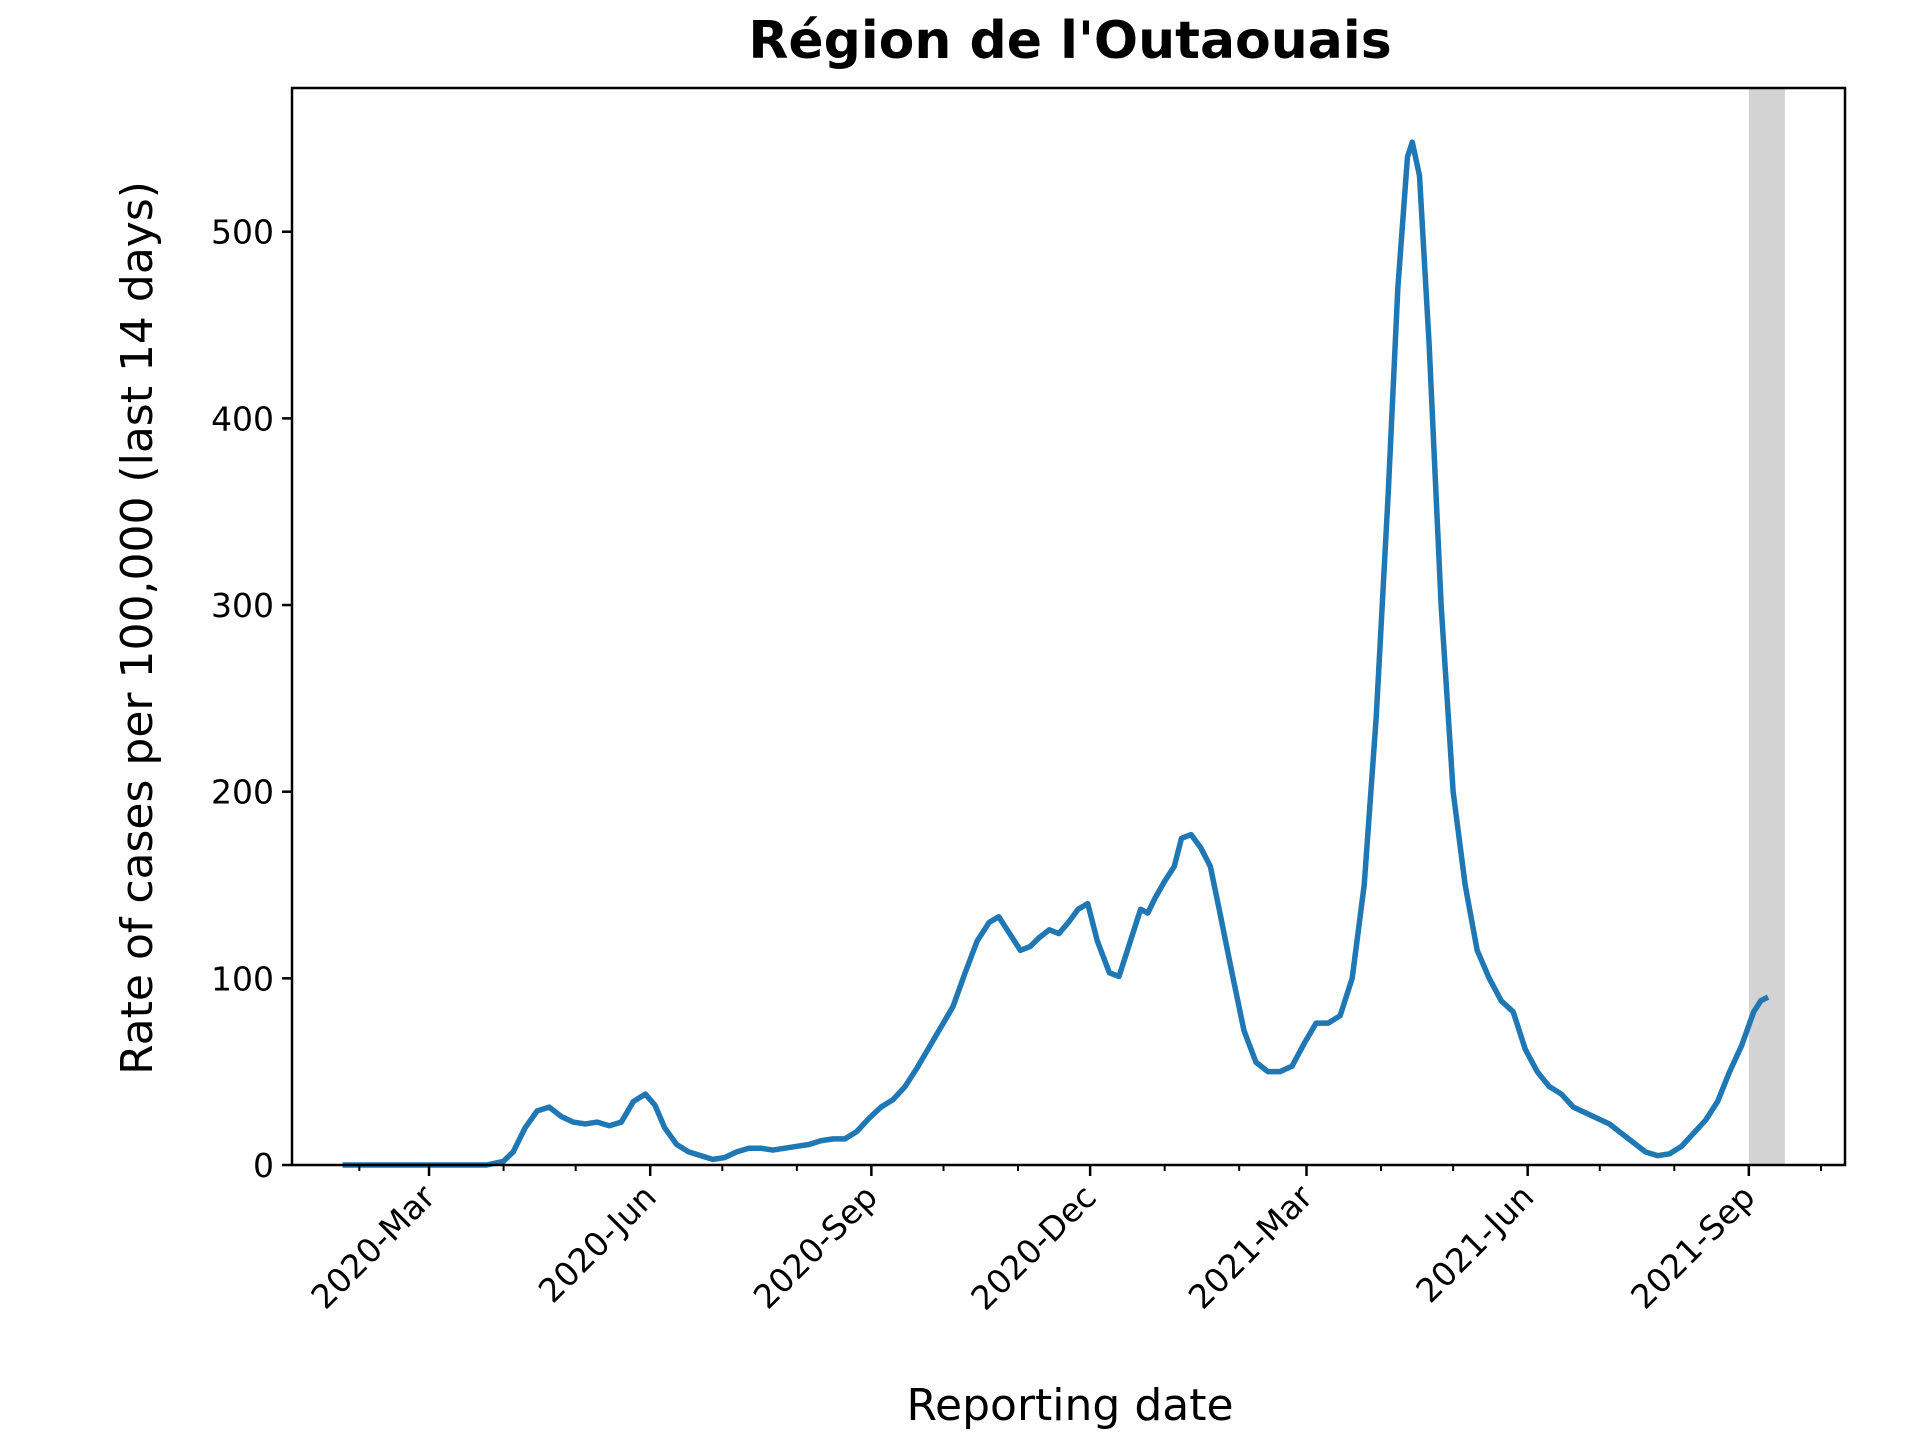  What do you see at coordinates (1766, 626) in the screenshot?
I see `shaded-region` at bounding box center [1766, 626].